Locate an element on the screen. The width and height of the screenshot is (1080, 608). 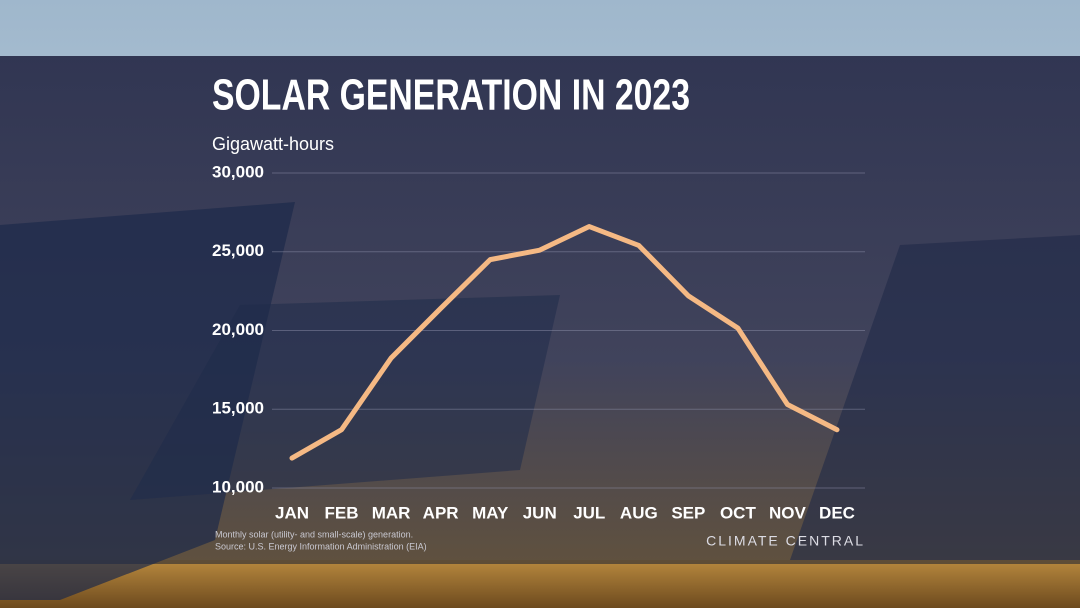
y-tick-label: 15,000 is located at coordinates (238, 408).